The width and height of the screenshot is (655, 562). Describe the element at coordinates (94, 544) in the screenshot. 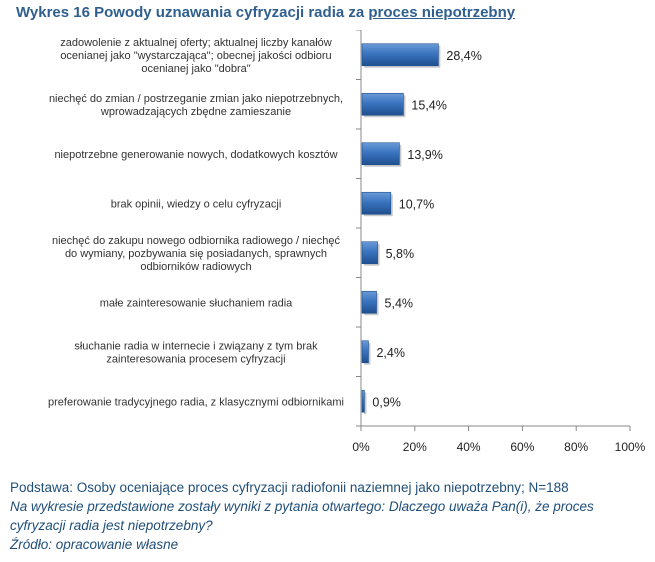

I see `footer-source: Źródło: opracowanie własne` at that location.